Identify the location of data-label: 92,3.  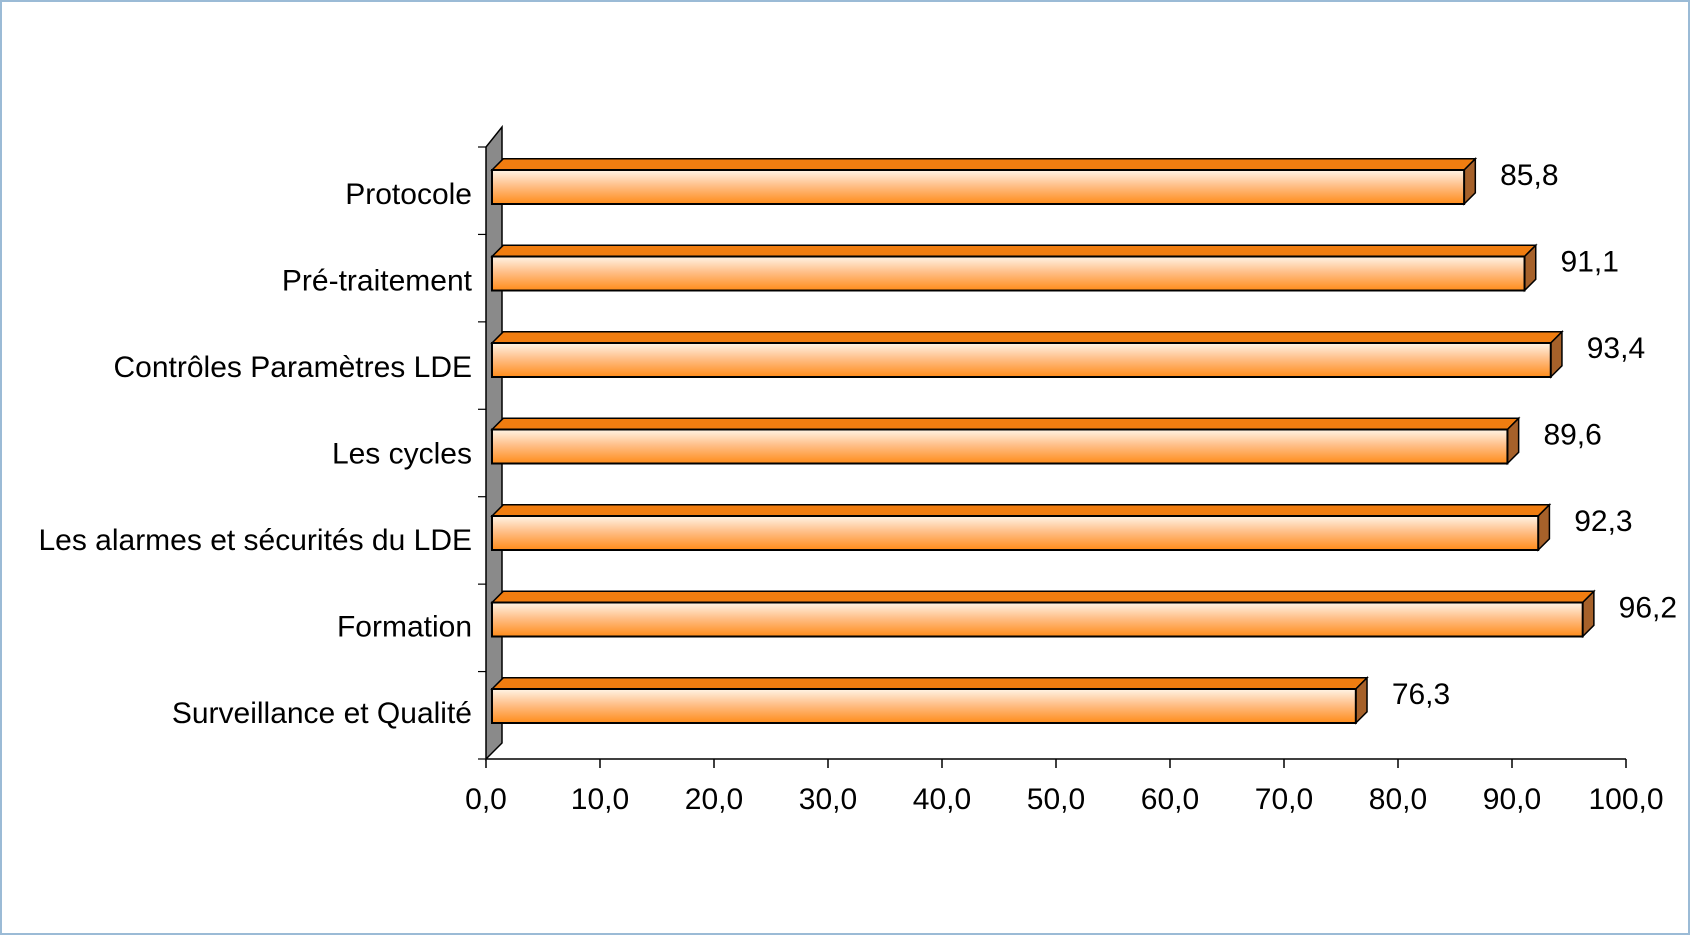
(1603, 521).